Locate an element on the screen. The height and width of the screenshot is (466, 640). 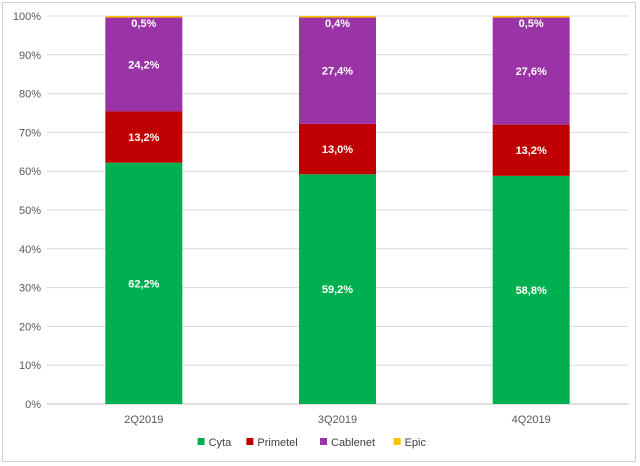
data-label-cablenet: 27,6% is located at coordinates (531, 72).